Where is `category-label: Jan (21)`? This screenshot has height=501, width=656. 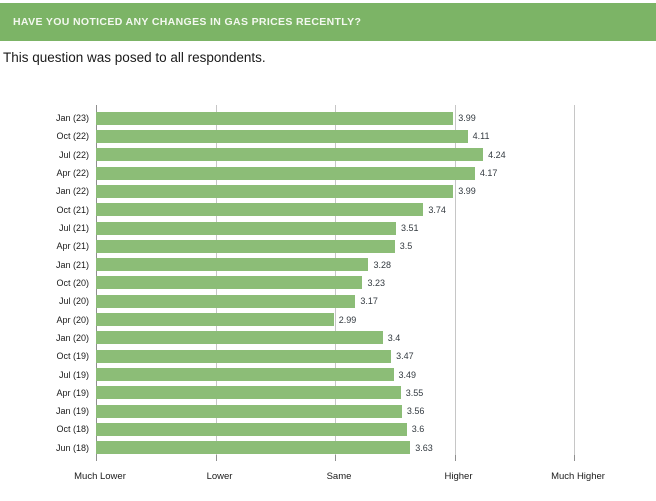
category-label: Jan (21) is located at coordinates (72, 264).